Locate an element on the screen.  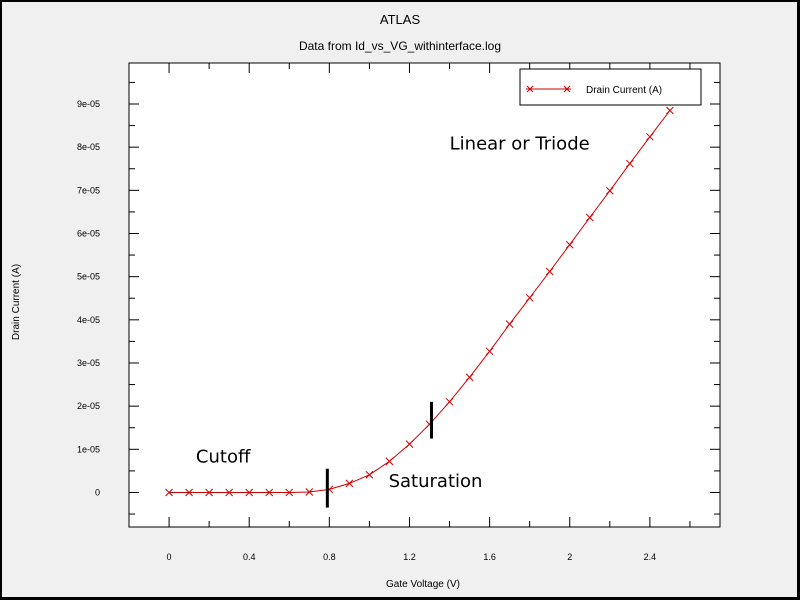
region-label: Linear or Triode is located at coordinates (520, 143).